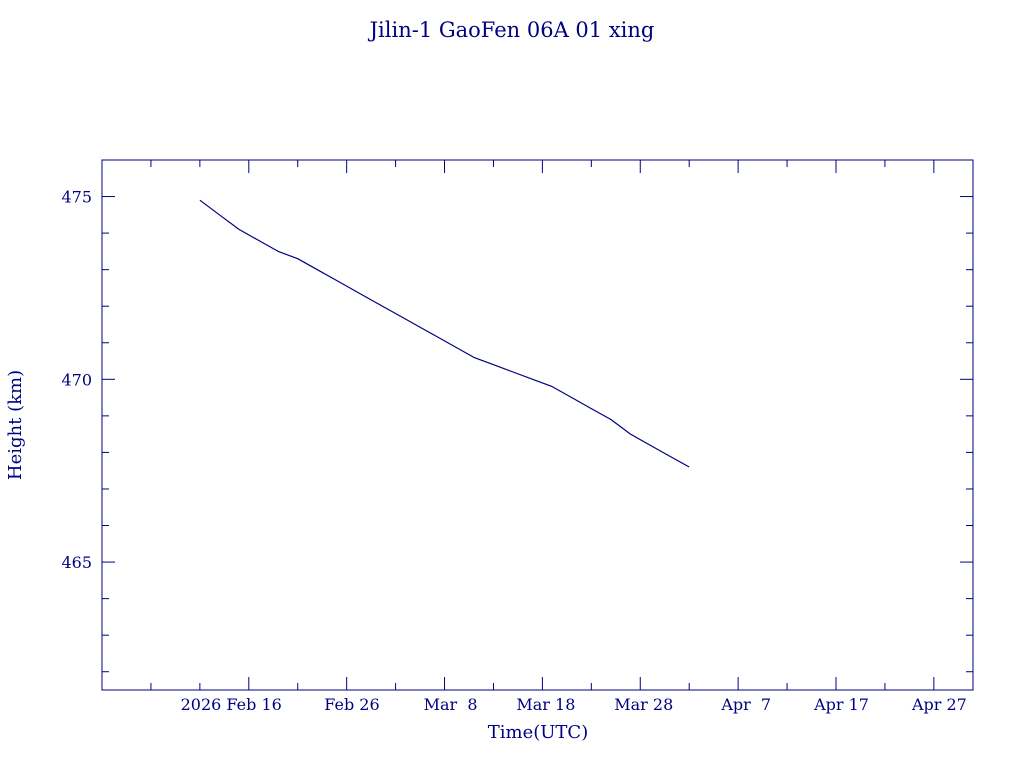 The width and height of the screenshot is (1024, 768). What do you see at coordinates (451, 704) in the screenshot?
I see `x-tick-label: Mar 8` at bounding box center [451, 704].